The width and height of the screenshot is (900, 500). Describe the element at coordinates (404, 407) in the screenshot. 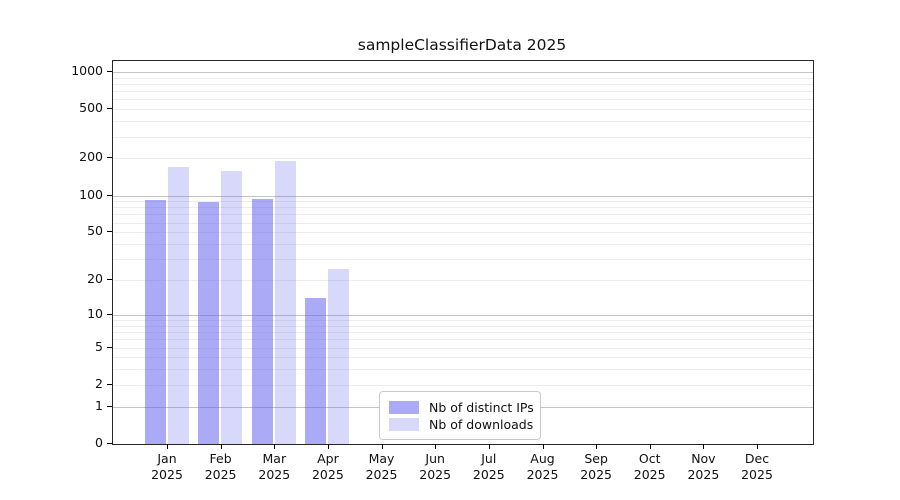

I see `legend-swatch-distinct-ips` at that location.